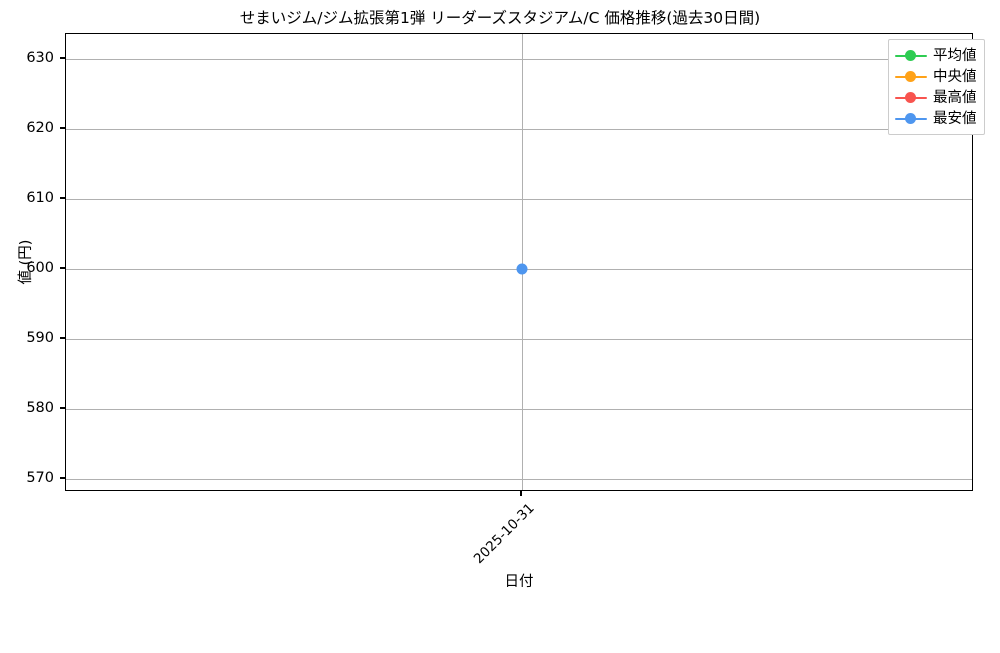 The width and height of the screenshot is (1000, 653). Describe the element at coordinates (40, 338) in the screenshot. I see `y-tick-label: 590` at that location.